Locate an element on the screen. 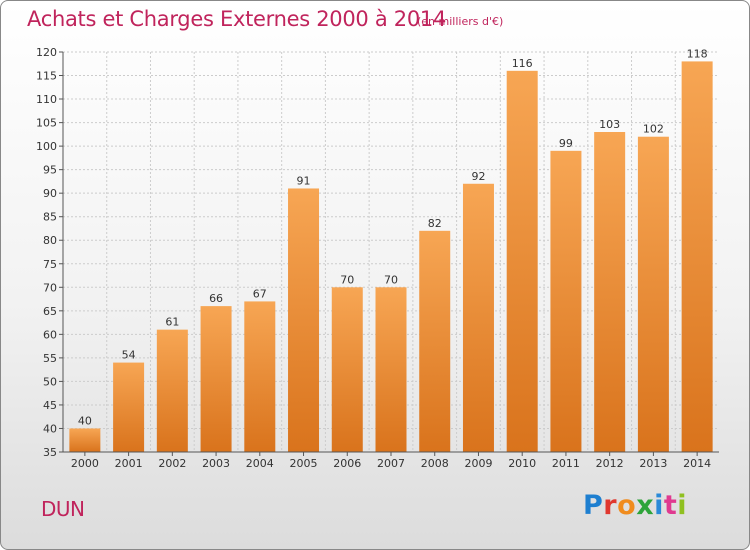 This screenshot has height=550, width=750. value-label-2005: 91 is located at coordinates (304, 180).